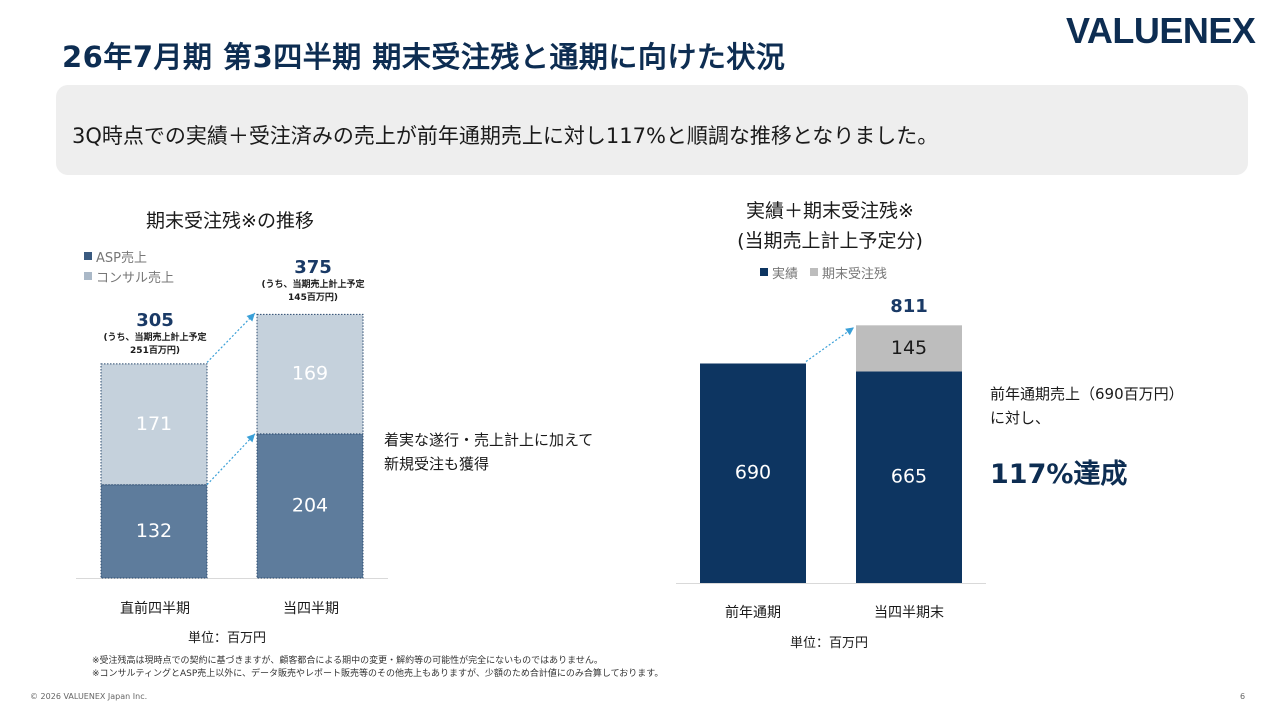 This screenshot has height=720, width=1280. What do you see at coordinates (437, 464) in the screenshot?
I see `left-annotation-line2: 新規受注も獲得` at bounding box center [437, 464].